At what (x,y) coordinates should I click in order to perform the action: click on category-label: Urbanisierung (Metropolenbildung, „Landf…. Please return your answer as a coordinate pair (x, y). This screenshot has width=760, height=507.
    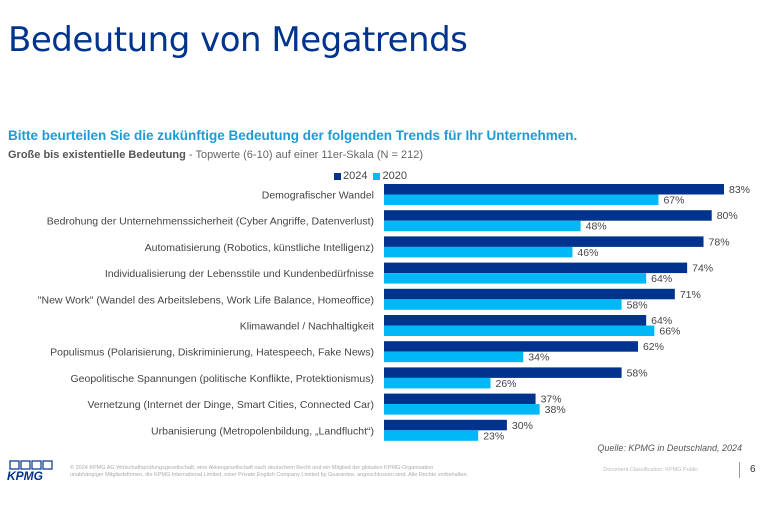
    Looking at the image, I should click on (262, 431).